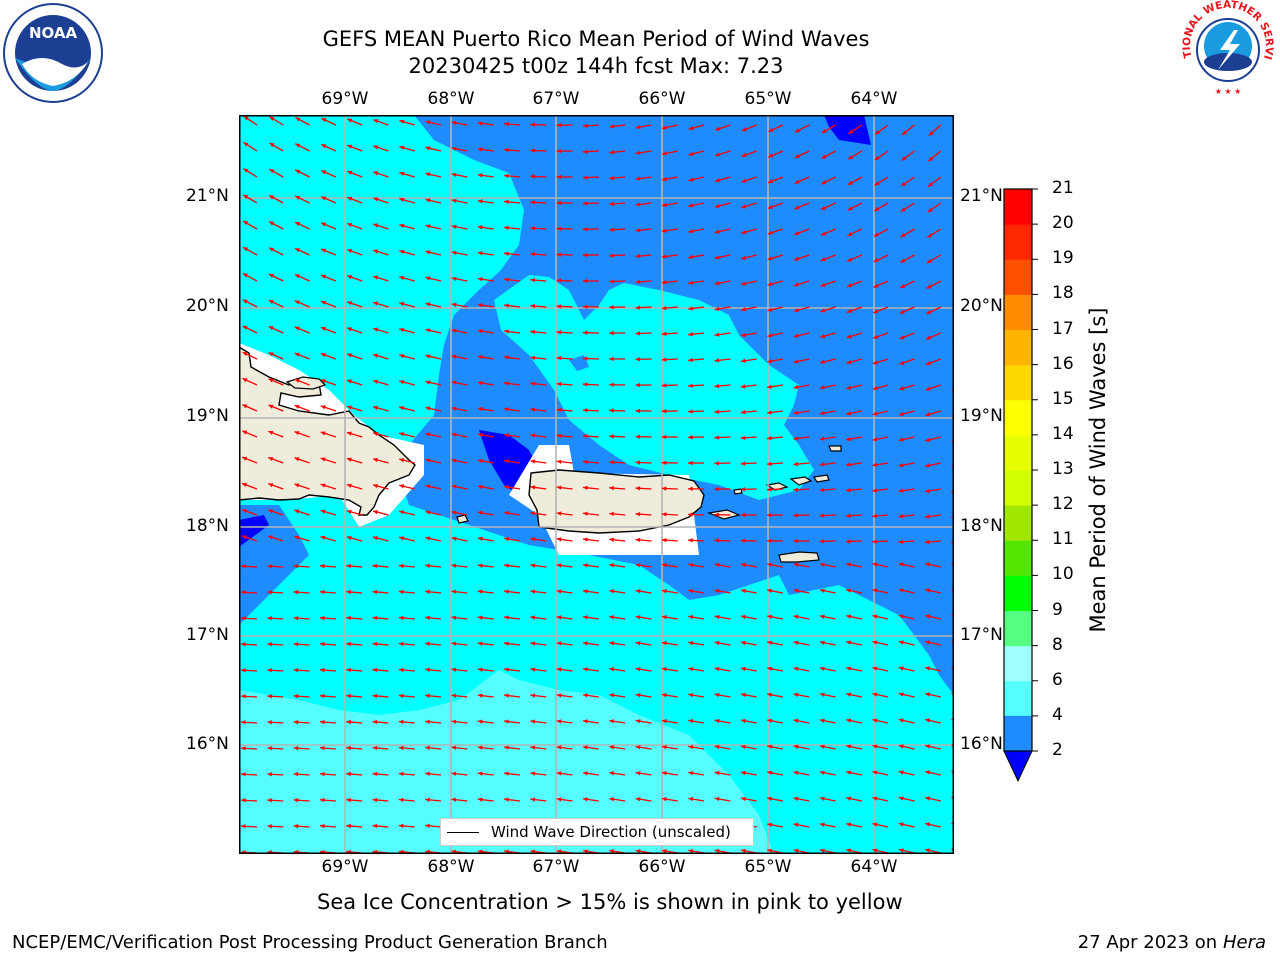 Image resolution: width=1280 pixels, height=960 pixels. Describe the element at coordinates (1057, 750) in the screenshot. I see `colorbar-tick-label: 2` at that location.